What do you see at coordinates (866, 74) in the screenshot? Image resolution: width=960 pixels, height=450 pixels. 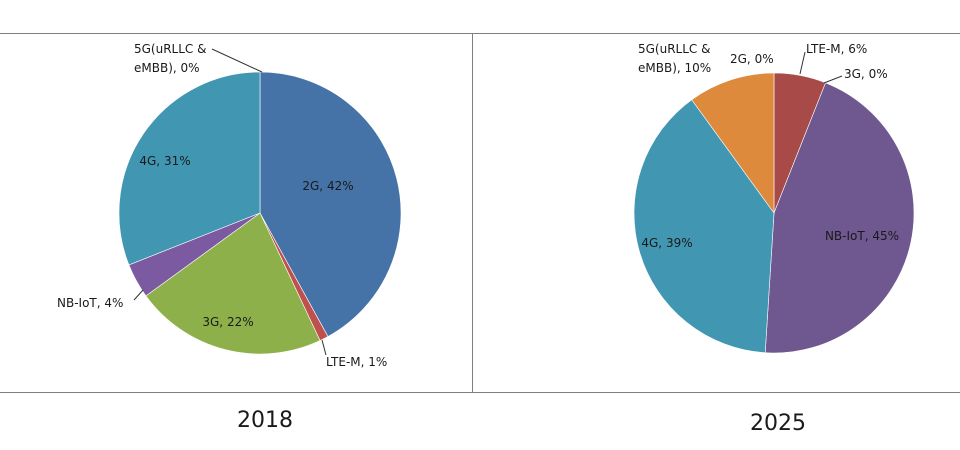 I see `label-2025-3g: 3G, 0%` at bounding box center [866, 74].